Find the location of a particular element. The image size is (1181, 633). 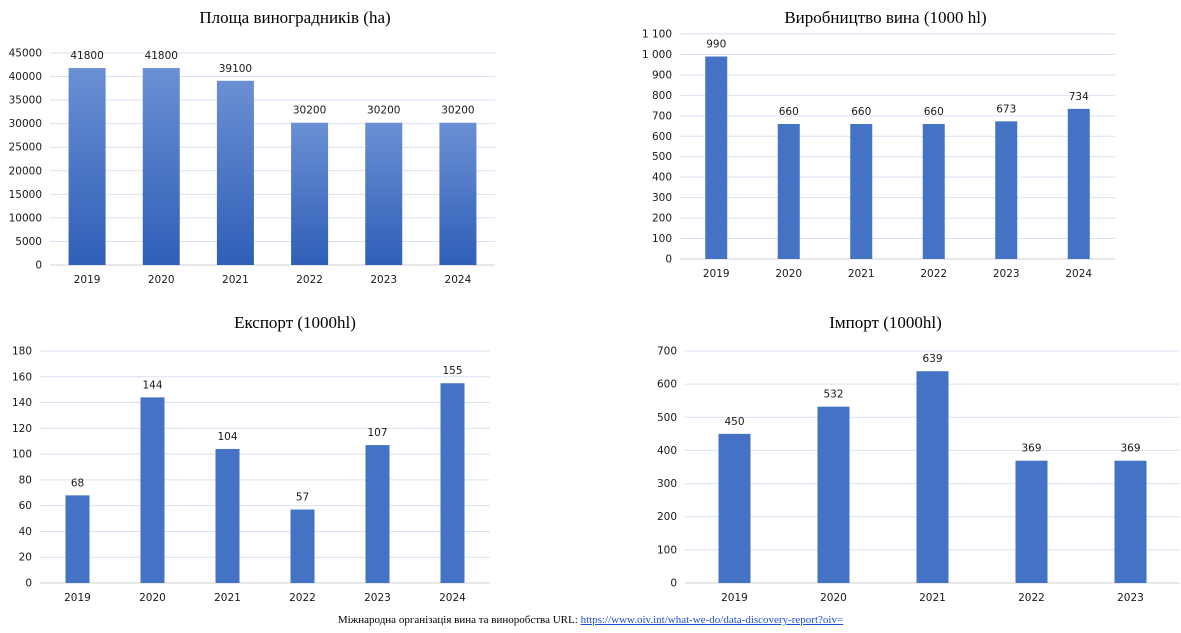

data-label: 532 is located at coordinates (833, 395).